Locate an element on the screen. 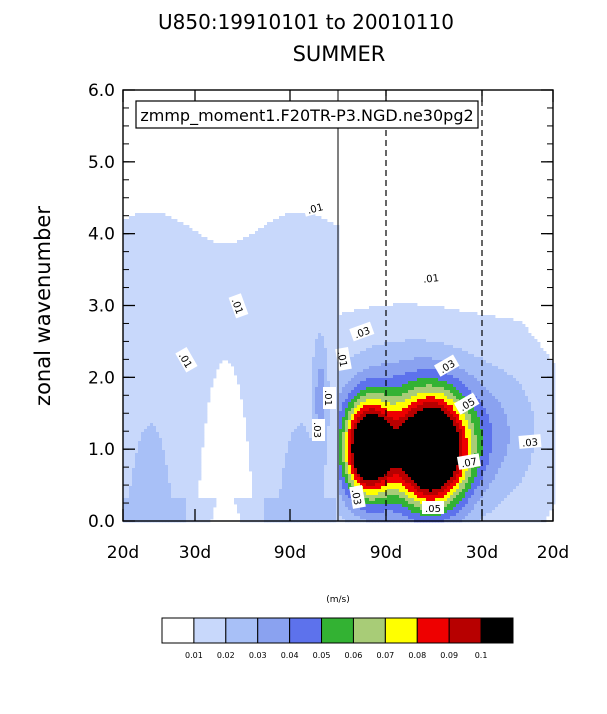  contour-label-text: .05 is located at coordinates (433, 509).